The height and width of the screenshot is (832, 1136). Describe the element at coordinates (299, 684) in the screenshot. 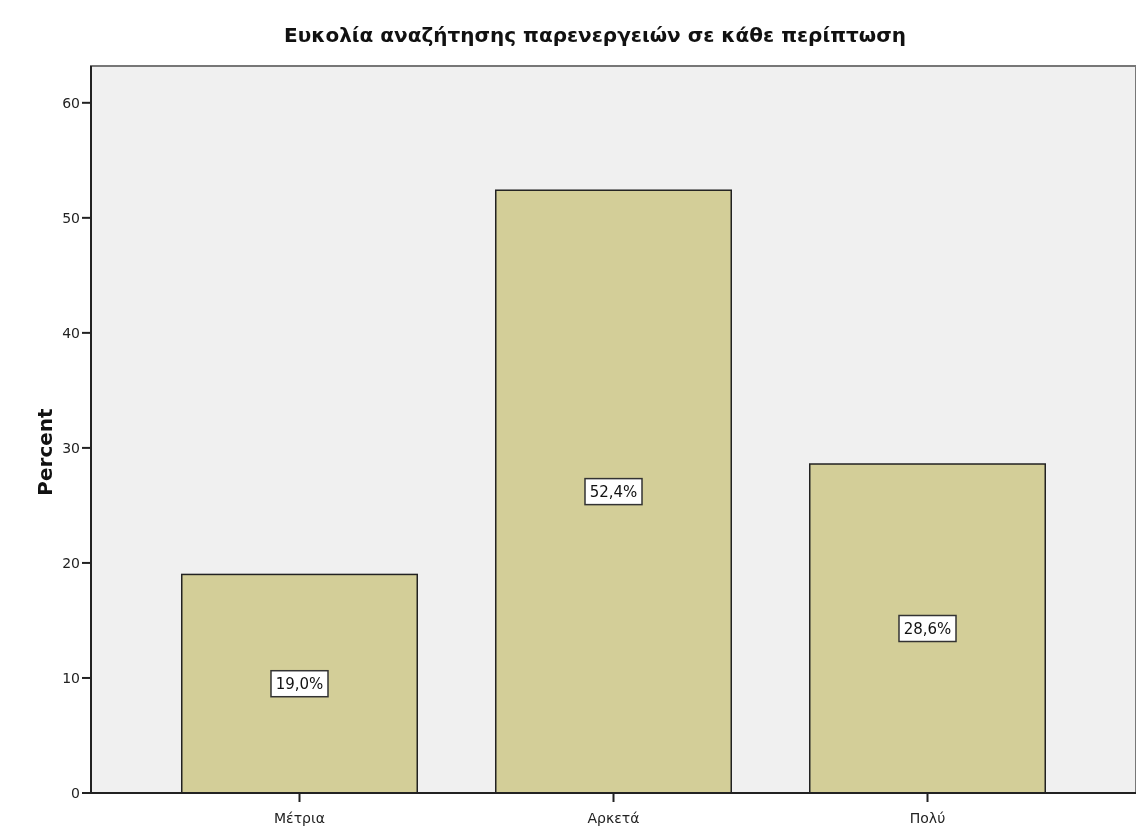

I see `data-label: 19,0%` at that location.